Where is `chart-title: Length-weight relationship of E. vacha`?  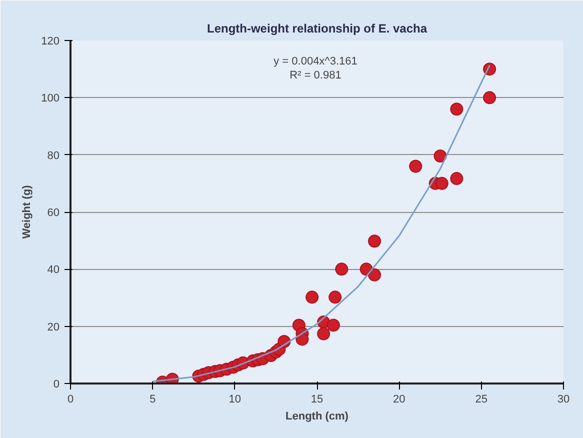 chart-title: Length-weight relationship of E. vacha is located at coordinates (317, 29).